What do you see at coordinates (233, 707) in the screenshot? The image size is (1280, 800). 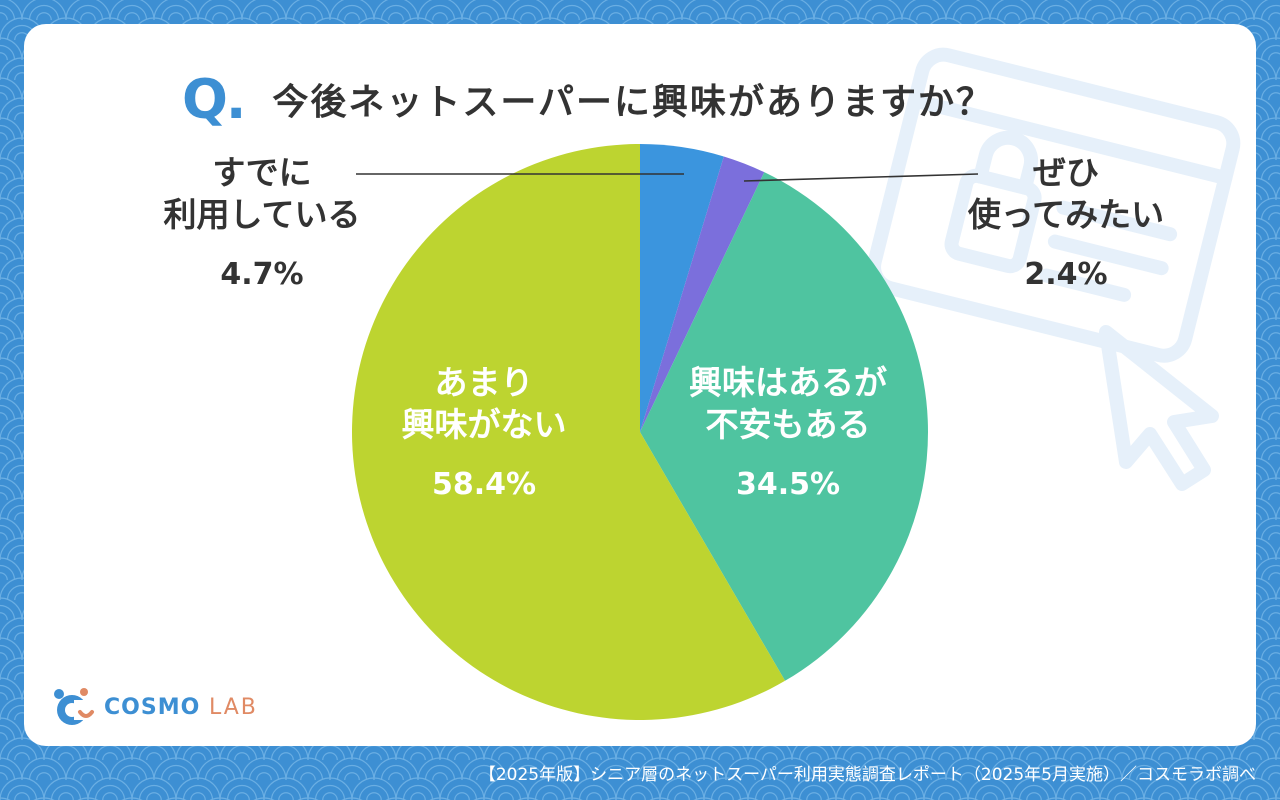 I see `logo-lab: LAB` at bounding box center [233, 707].